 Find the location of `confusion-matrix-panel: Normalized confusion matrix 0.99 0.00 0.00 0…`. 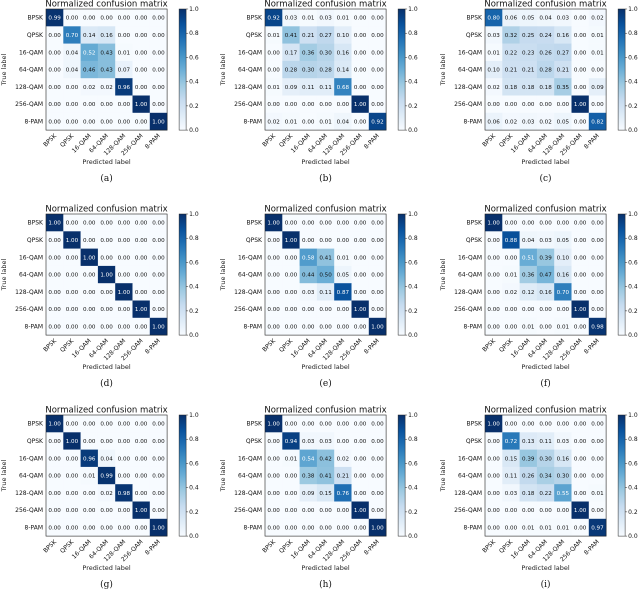

confusion-matrix-panel: Normalized confusion matrix 0.99 0.00 0.00 0… is located at coordinates (99, 92).